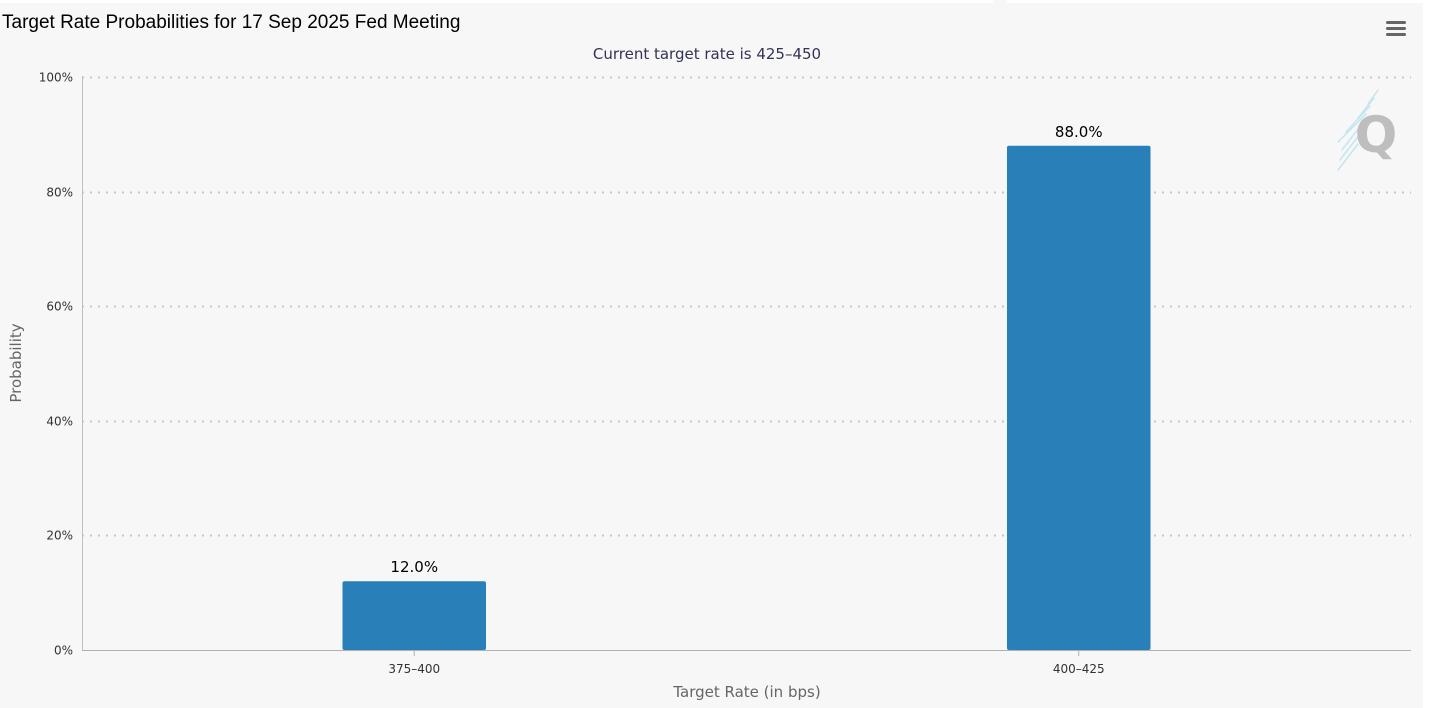 This screenshot has width=1432, height=708. I want to click on quikstrike-q-logo-icon: Q, so click(1367, 130).